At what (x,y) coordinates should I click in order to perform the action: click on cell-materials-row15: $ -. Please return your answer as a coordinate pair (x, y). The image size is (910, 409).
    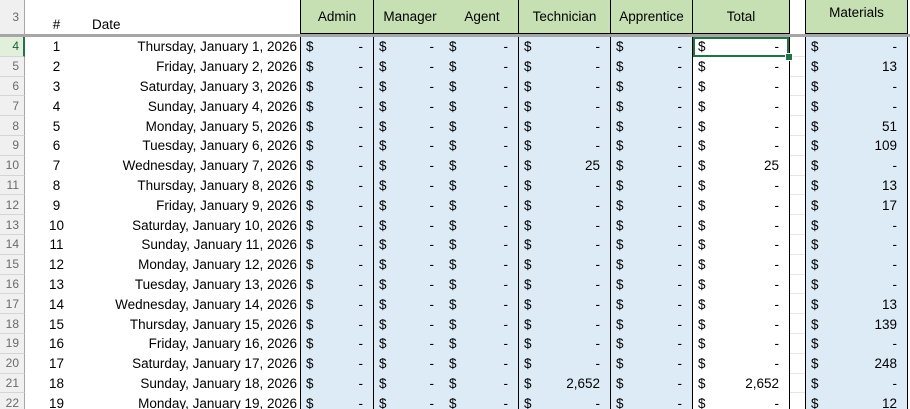
    Looking at the image, I should click on (856, 264).